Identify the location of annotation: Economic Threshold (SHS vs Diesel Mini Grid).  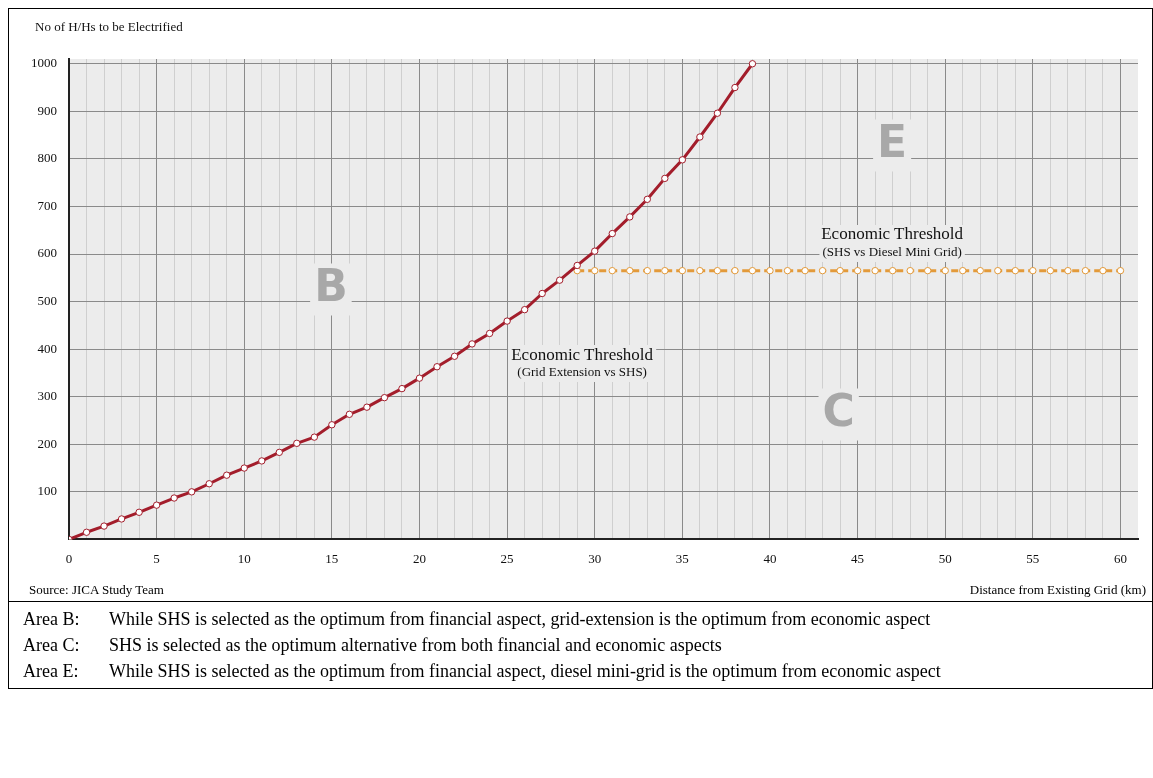
(892, 242).